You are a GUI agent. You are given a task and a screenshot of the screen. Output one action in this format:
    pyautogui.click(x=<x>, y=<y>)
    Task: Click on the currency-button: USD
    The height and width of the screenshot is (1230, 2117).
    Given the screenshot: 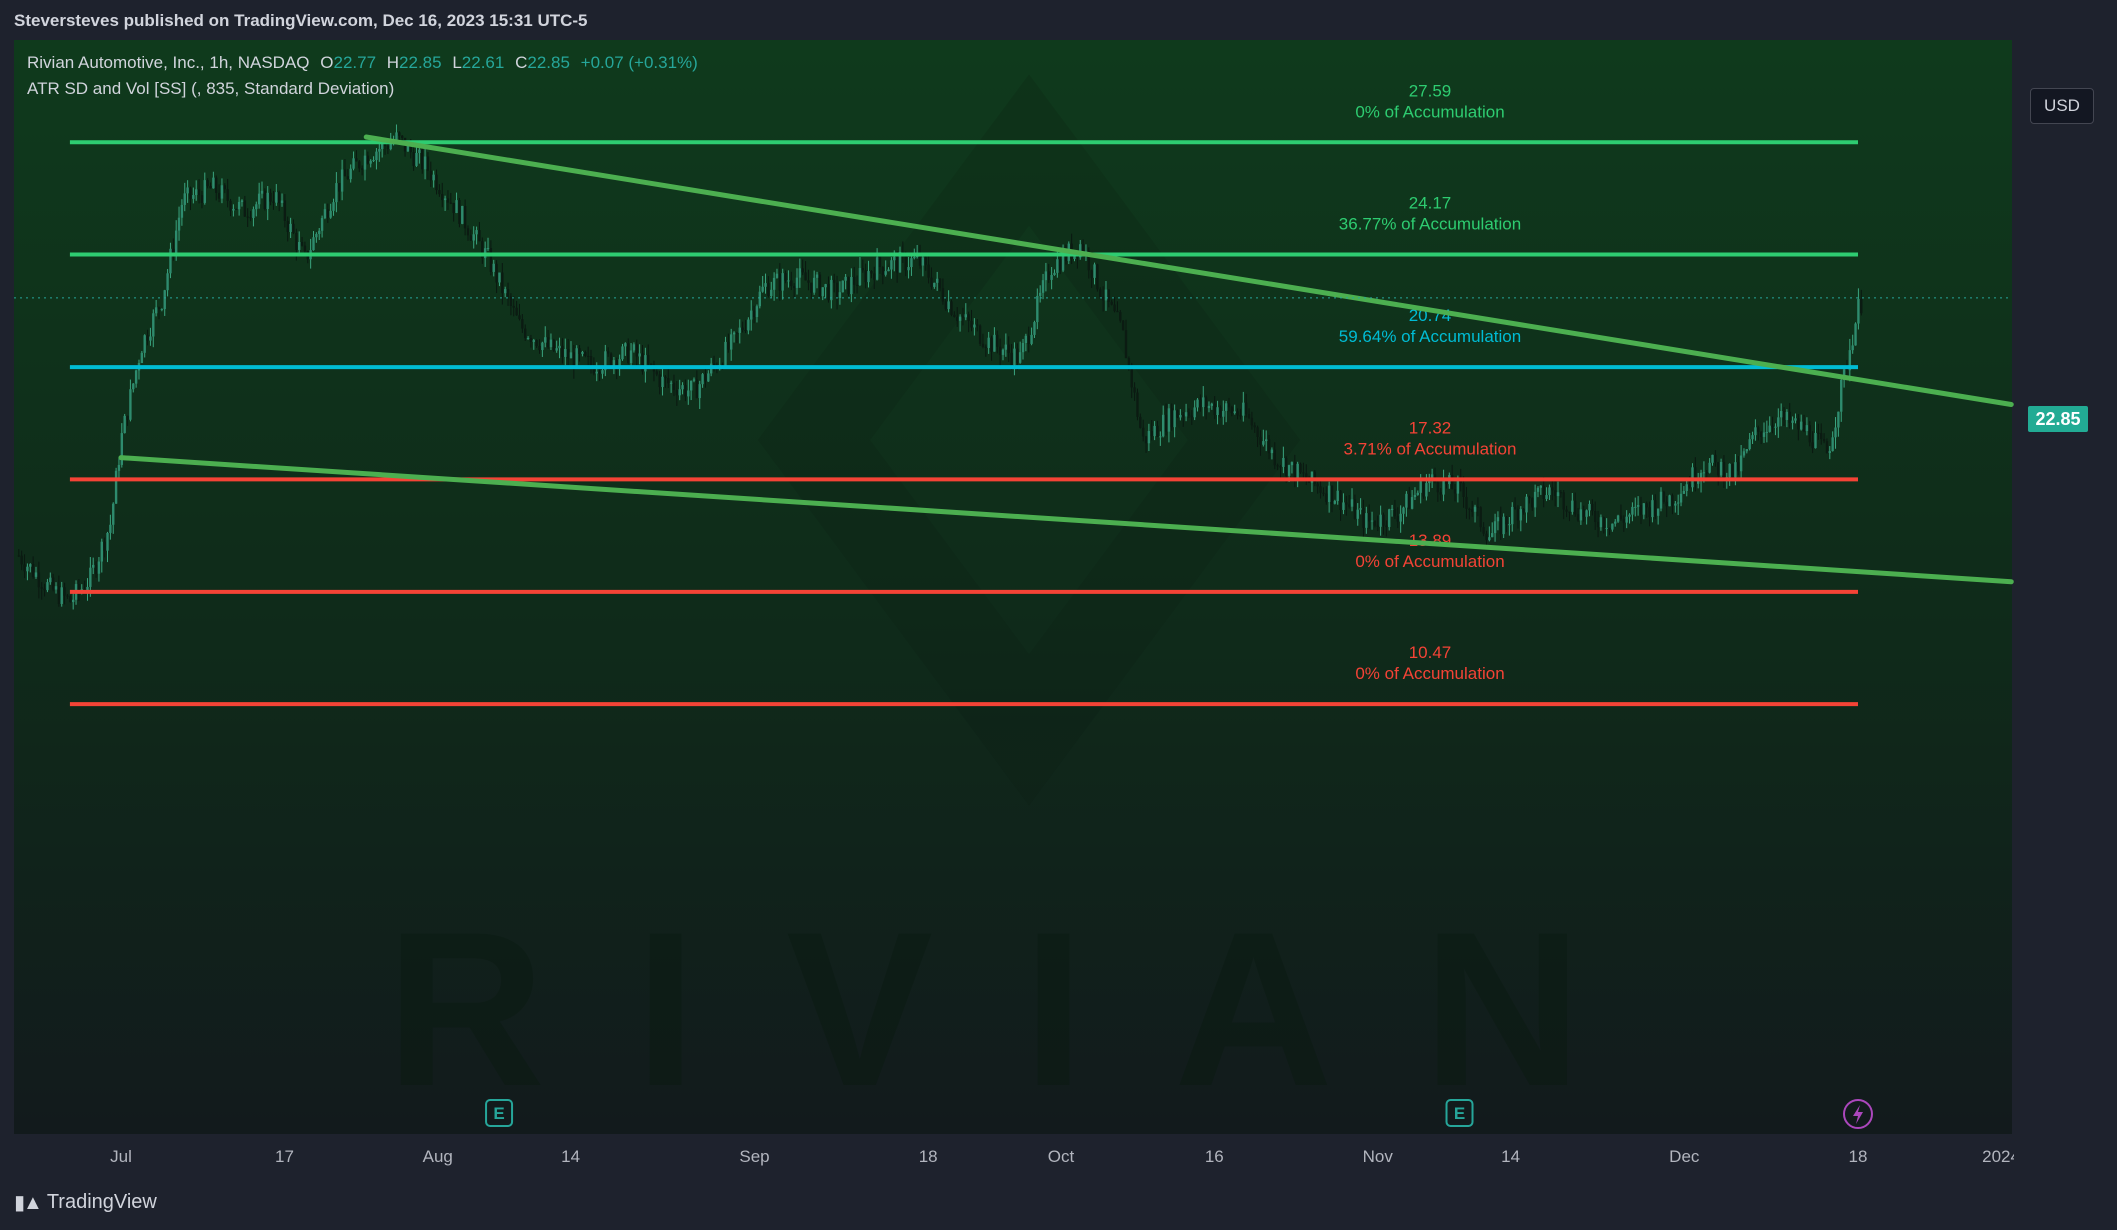 What is the action you would take?
    pyautogui.click(x=2062, y=106)
    